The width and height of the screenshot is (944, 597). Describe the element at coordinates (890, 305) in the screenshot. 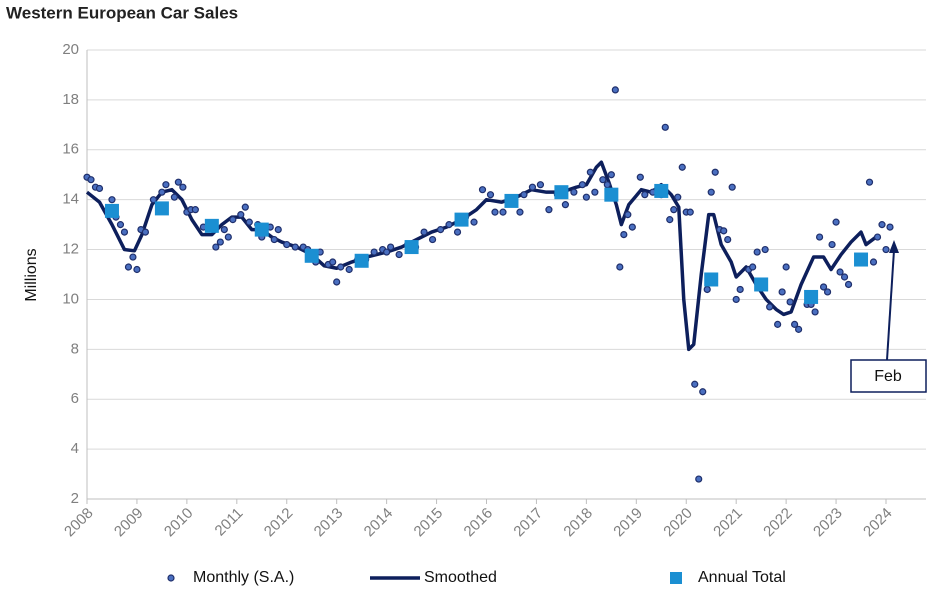

I see `annotation-arrow` at that location.